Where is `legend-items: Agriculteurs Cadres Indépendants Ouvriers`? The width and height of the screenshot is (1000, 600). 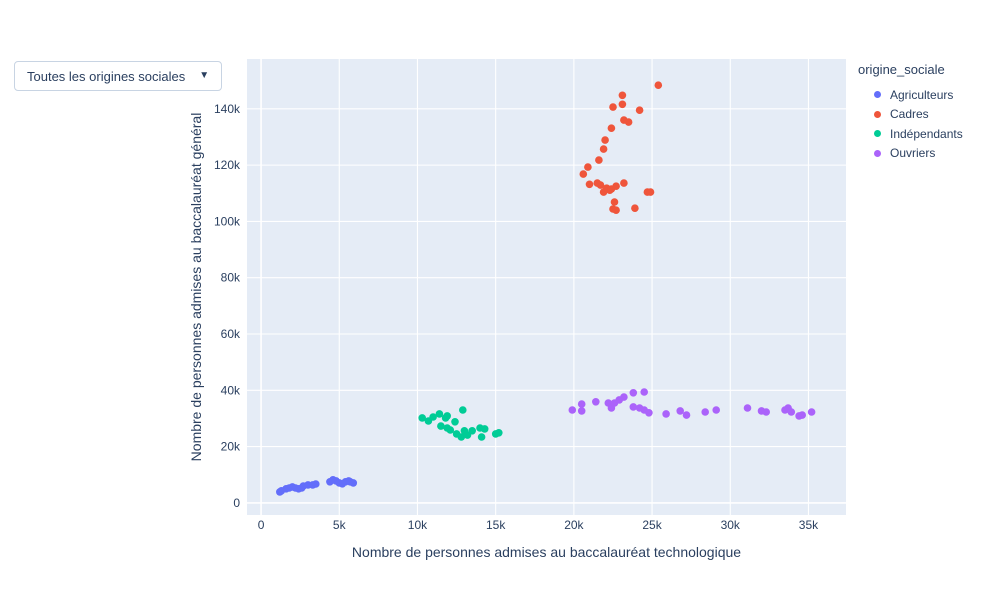
legend-items: Agriculteurs Cadres Indépendants Ouvriers is located at coordinates (910, 124).